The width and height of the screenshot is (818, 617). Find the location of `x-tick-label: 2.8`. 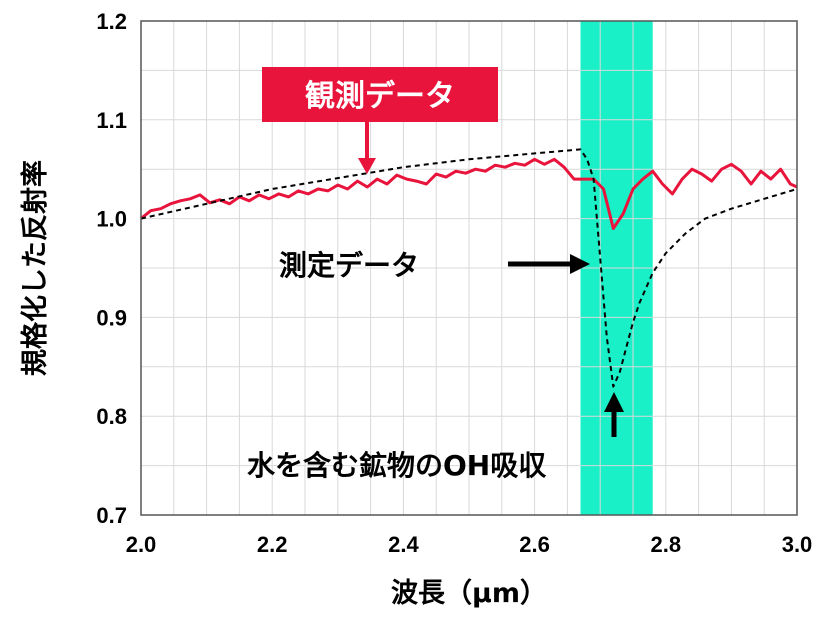

x-tick-label: 2.8 is located at coordinates (666, 544).